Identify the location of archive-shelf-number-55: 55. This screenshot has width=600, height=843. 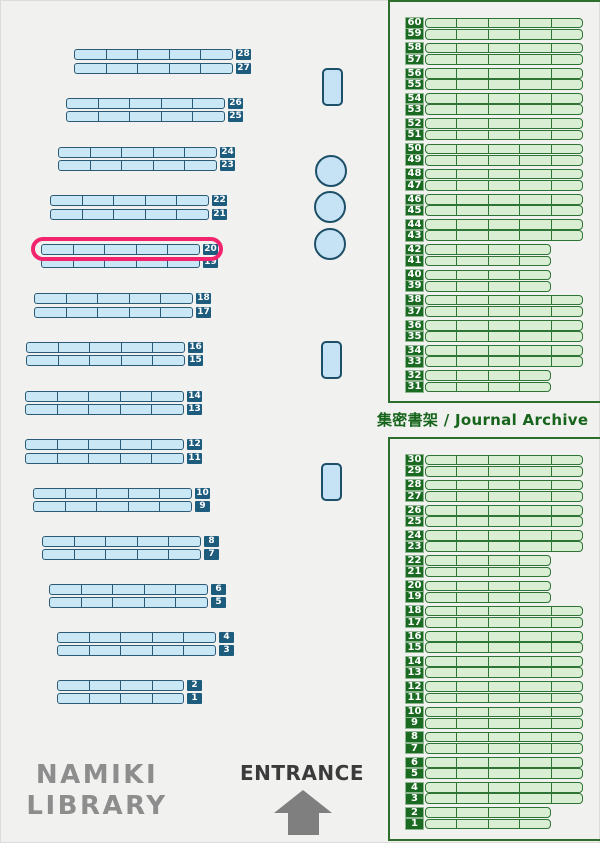
(414, 84).